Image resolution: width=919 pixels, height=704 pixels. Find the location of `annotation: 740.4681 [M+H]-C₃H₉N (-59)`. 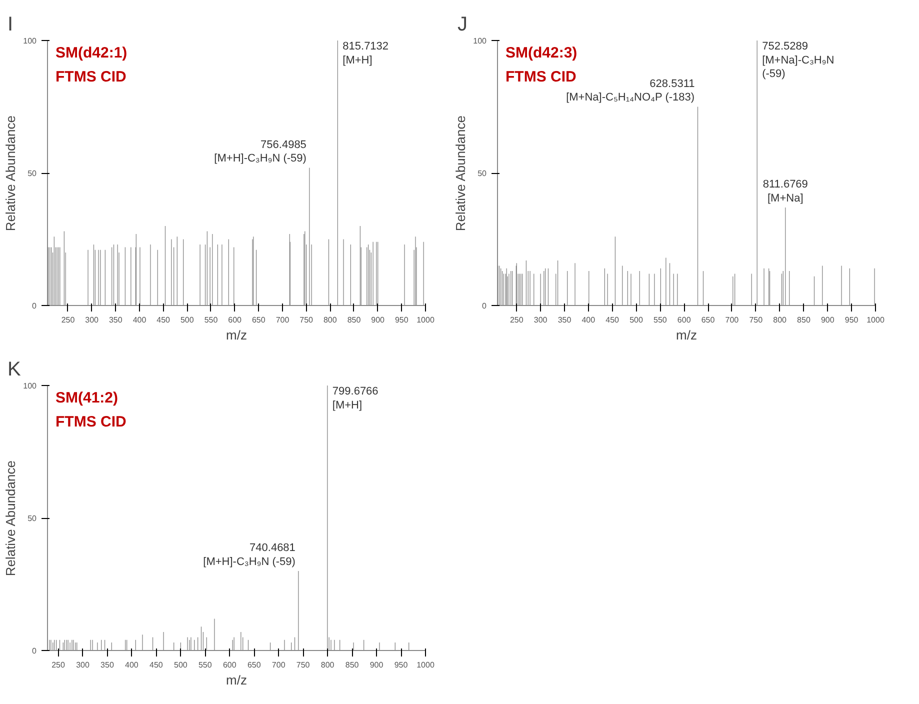

annotation: 740.4681 [M+H]-C₃H₉N (-59) is located at coordinates (249, 555).